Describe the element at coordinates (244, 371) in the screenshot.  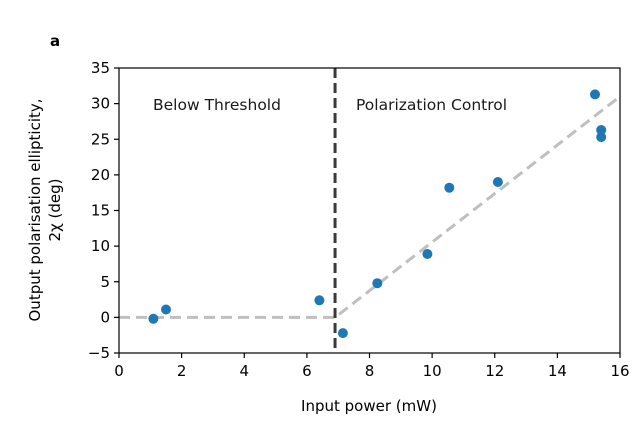
I see `x-tick-label: 4` at that location.